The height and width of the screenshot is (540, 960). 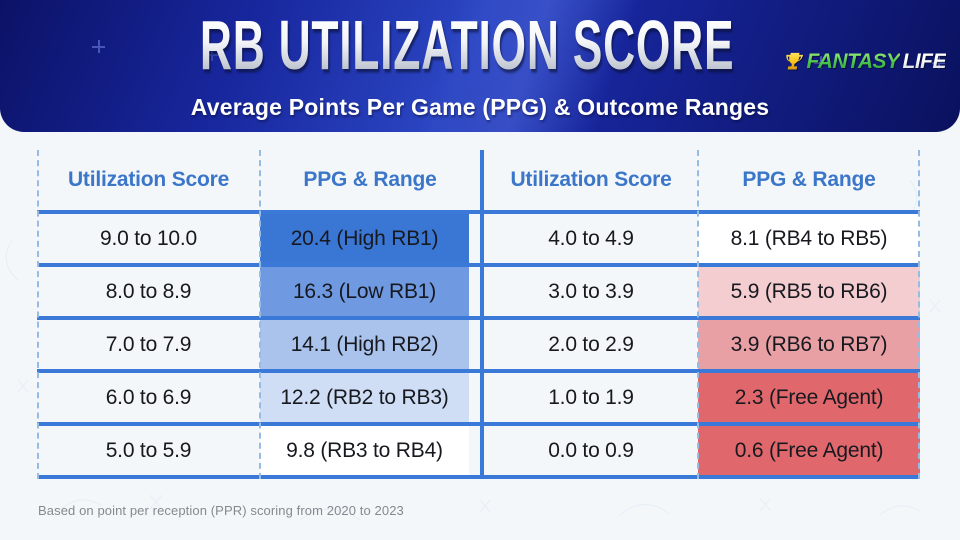 What do you see at coordinates (809, 291) in the screenshot?
I see `ppg-cell: 5.9 (RB5 to RB6)` at bounding box center [809, 291].